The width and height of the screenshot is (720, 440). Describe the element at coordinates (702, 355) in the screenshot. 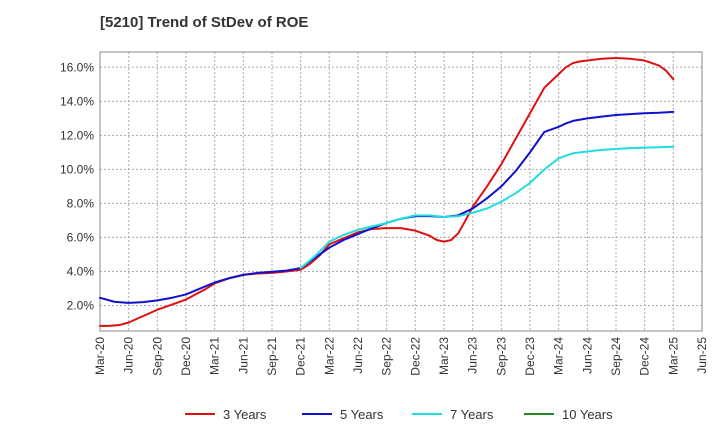

I see `x-tick-label: Jun-25` at that location.